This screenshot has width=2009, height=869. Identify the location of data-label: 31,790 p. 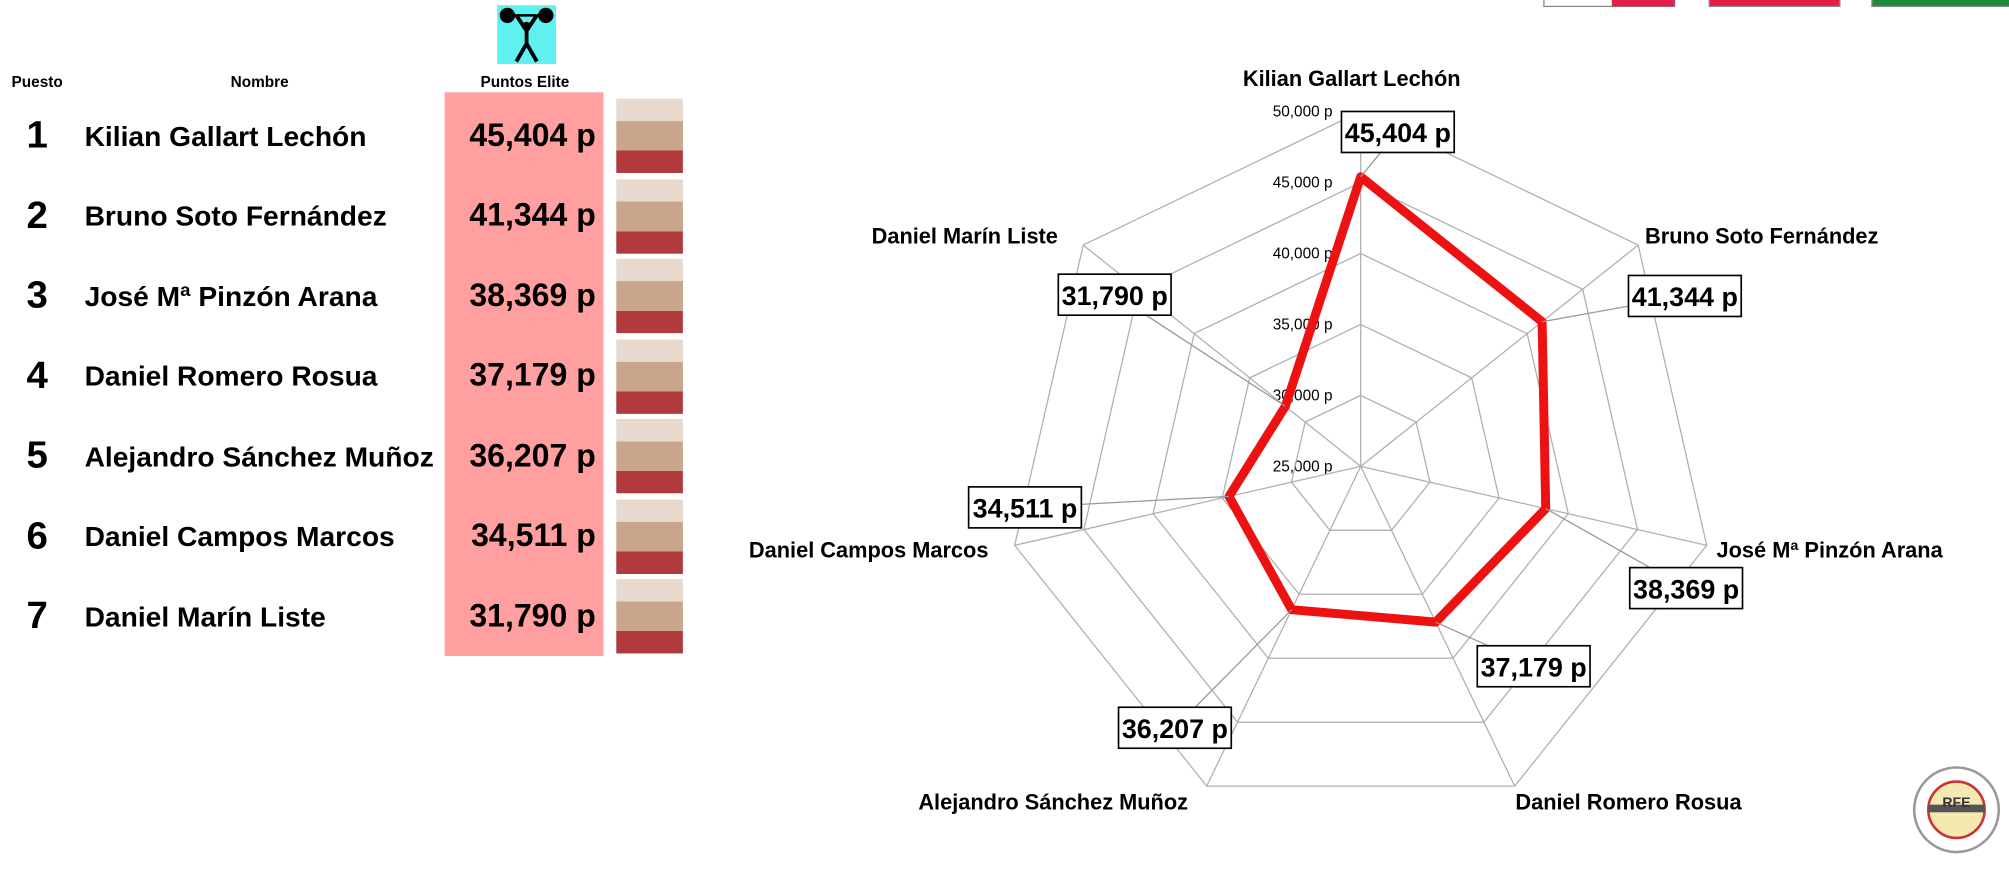
(1115, 296).